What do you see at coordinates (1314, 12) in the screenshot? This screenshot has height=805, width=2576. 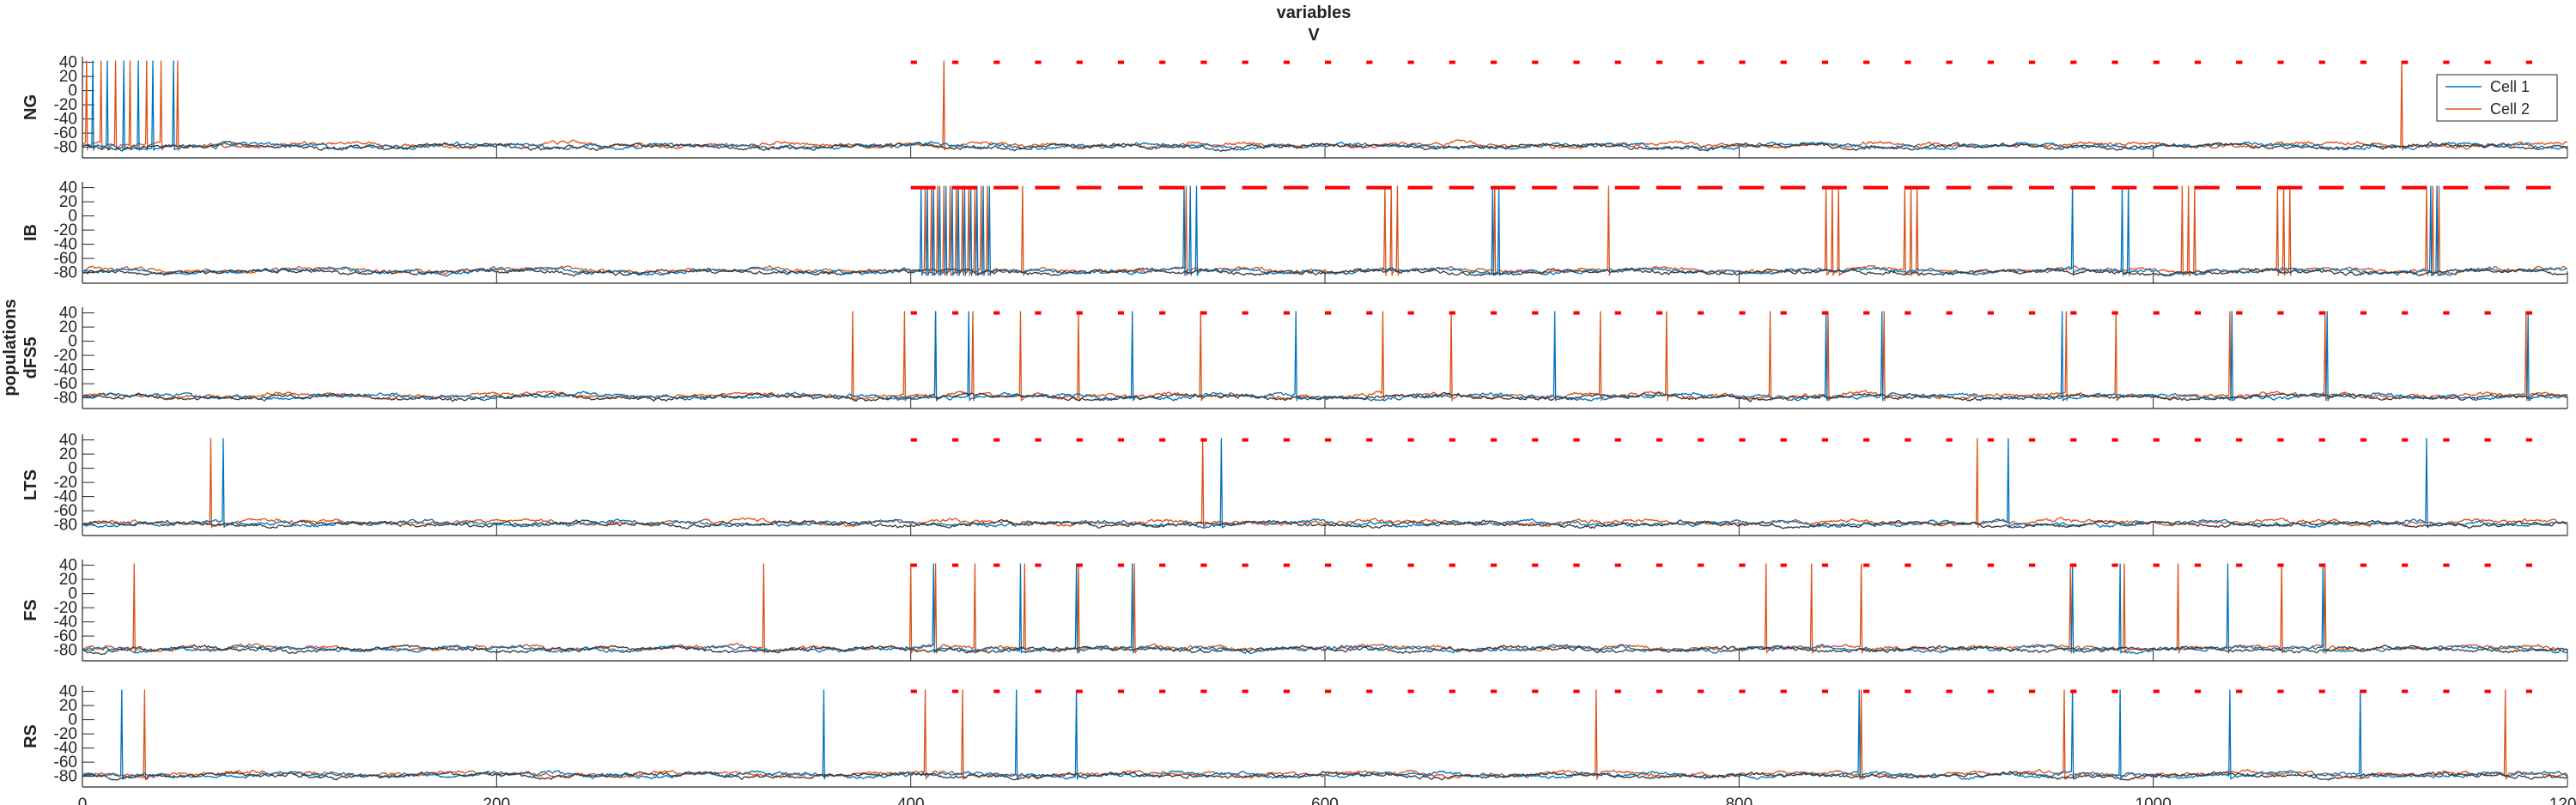 I see `figure-title-line1: variables` at bounding box center [1314, 12].